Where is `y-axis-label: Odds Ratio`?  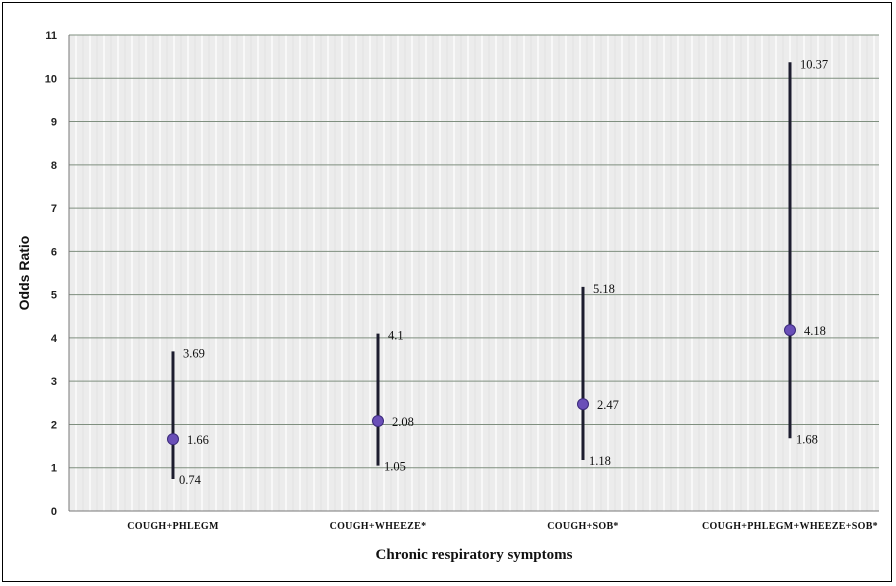
y-axis-label: Odds Ratio is located at coordinates (24, 273).